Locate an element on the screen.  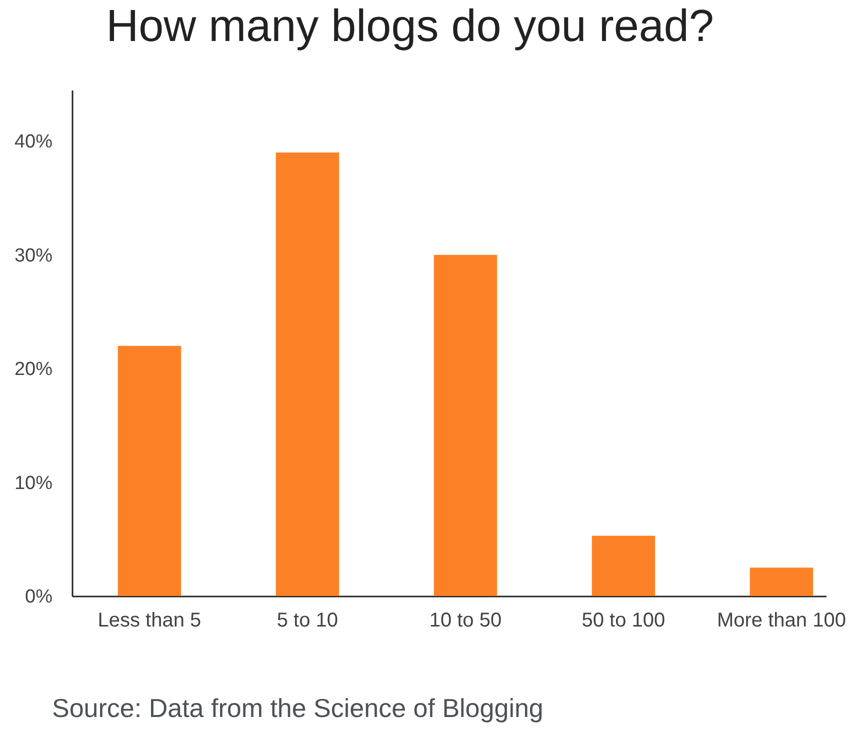
x-tick-label: 5 to 10 is located at coordinates (307, 621).